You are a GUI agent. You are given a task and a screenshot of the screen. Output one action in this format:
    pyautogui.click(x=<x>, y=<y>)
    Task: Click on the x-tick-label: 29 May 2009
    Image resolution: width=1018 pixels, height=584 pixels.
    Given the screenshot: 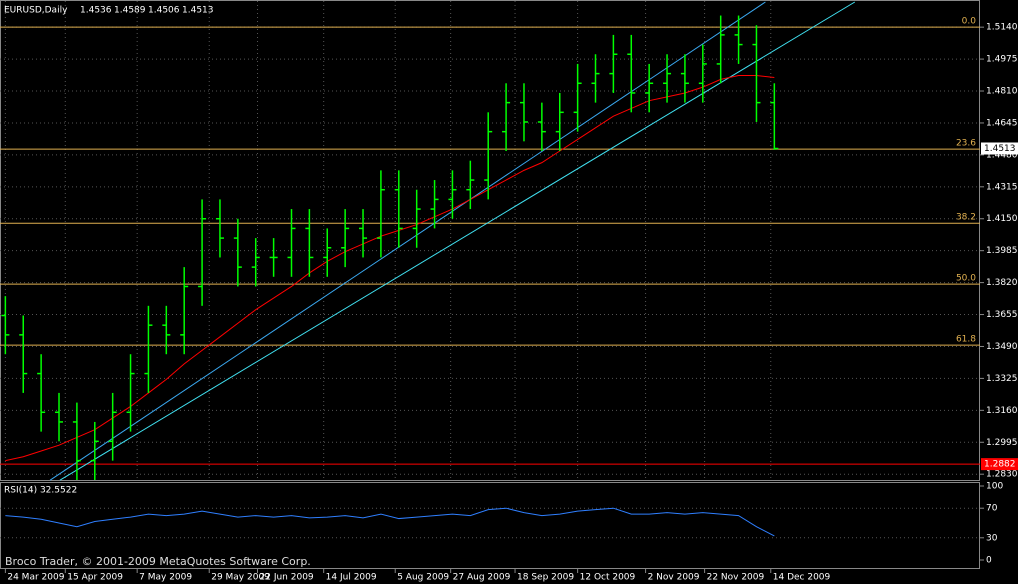 What is the action you would take?
    pyautogui.click(x=240, y=578)
    